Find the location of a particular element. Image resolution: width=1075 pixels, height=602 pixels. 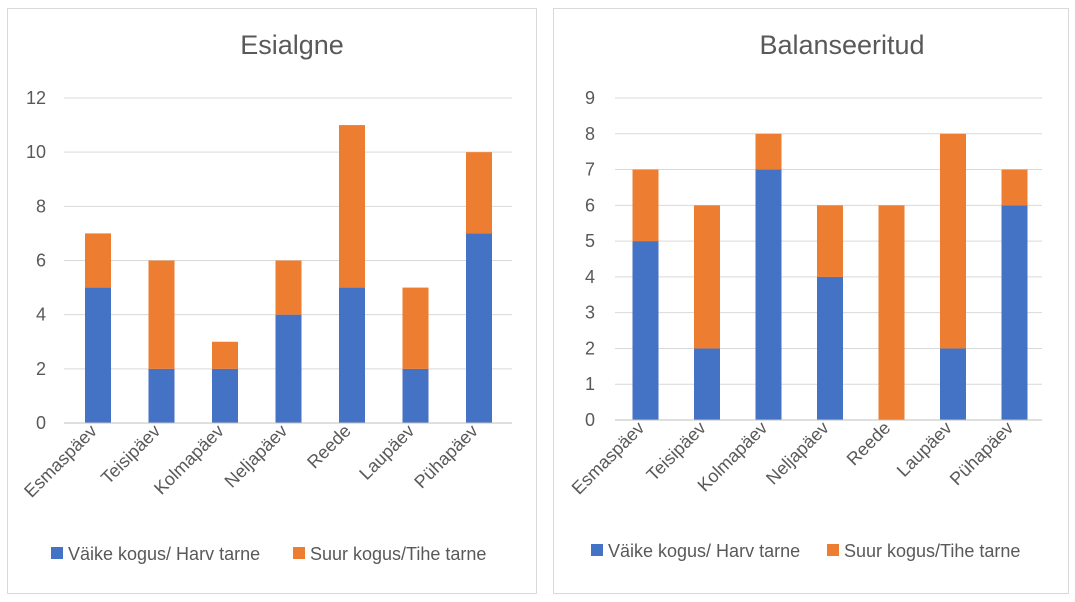

y-tick-label: 7 is located at coordinates (590, 170).